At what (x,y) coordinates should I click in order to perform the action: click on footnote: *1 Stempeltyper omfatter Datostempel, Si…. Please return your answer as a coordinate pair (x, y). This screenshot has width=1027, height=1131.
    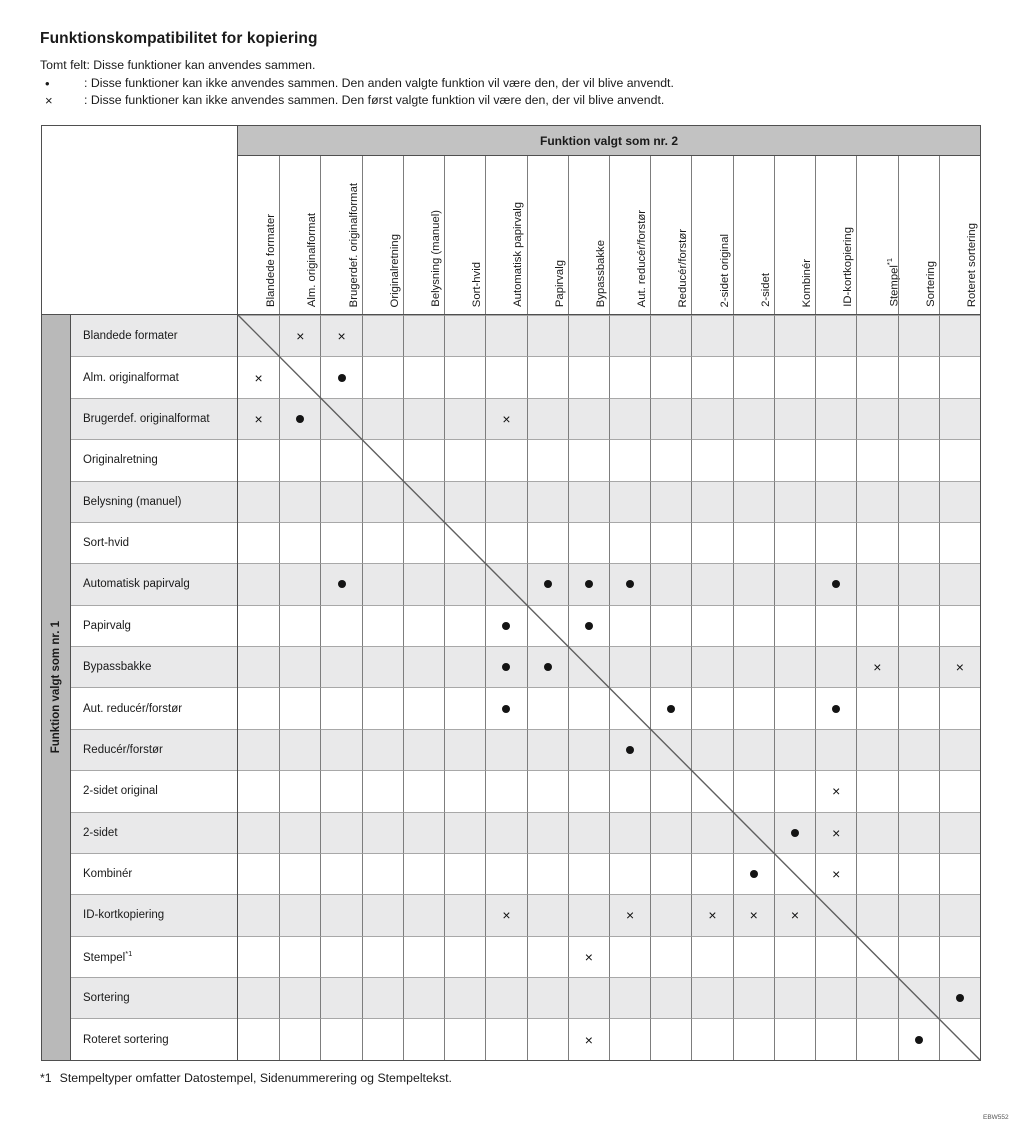
    Looking at the image, I should click on (246, 1078).